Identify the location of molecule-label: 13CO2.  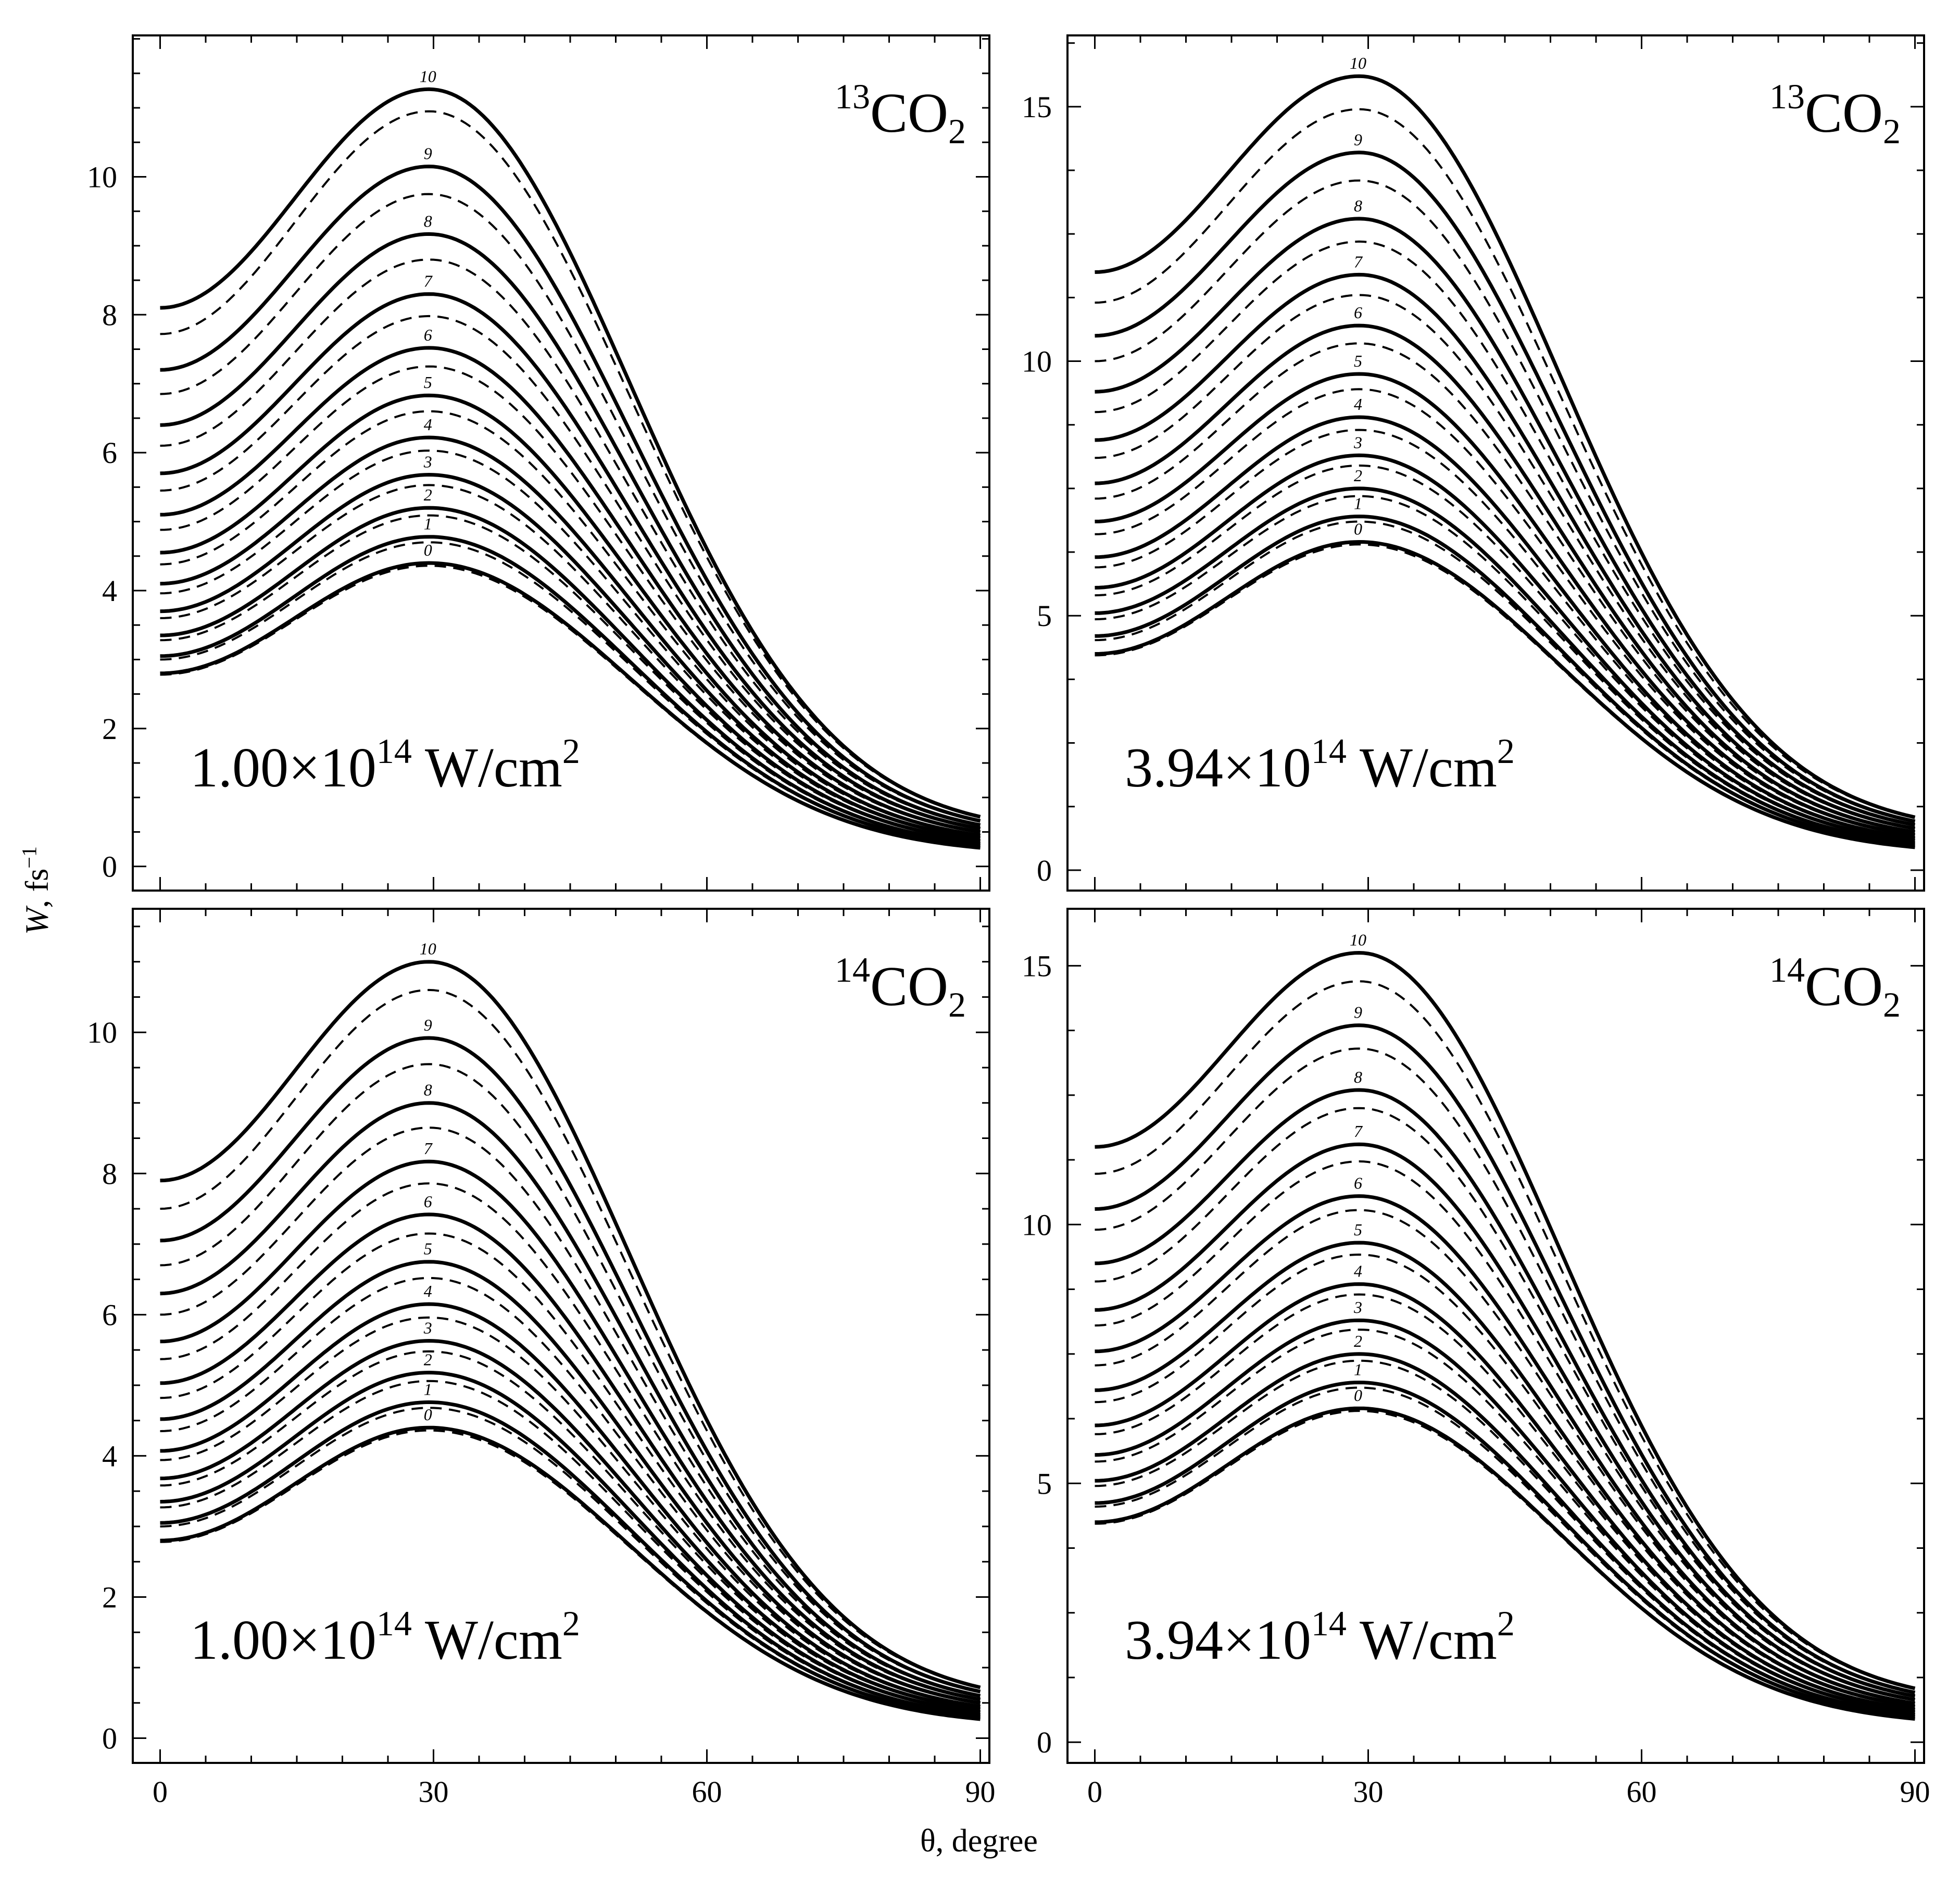
(1835, 114).